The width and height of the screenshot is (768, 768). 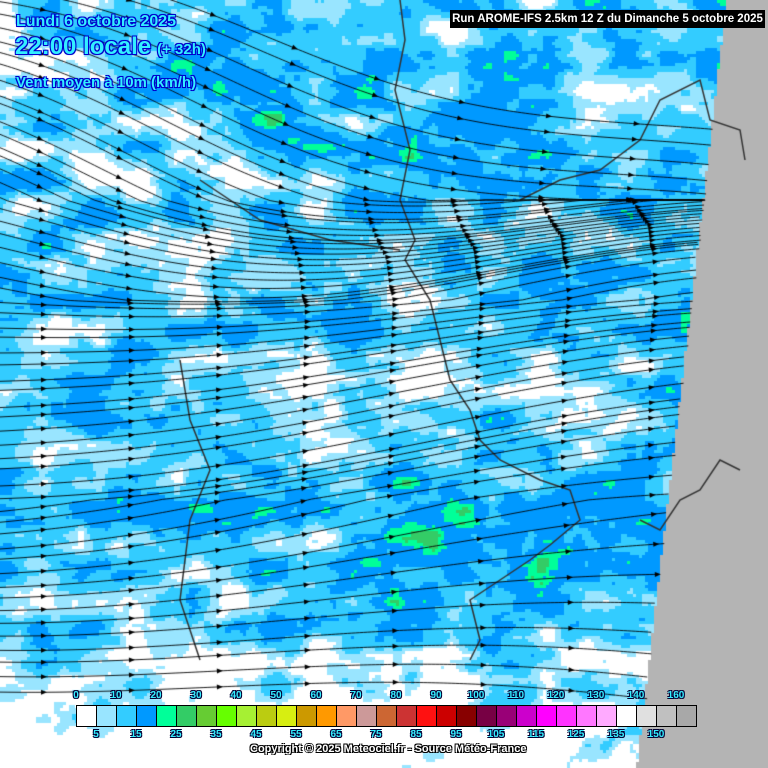 What do you see at coordinates (296, 734) in the screenshot?
I see `legend-label: 55` at bounding box center [296, 734].